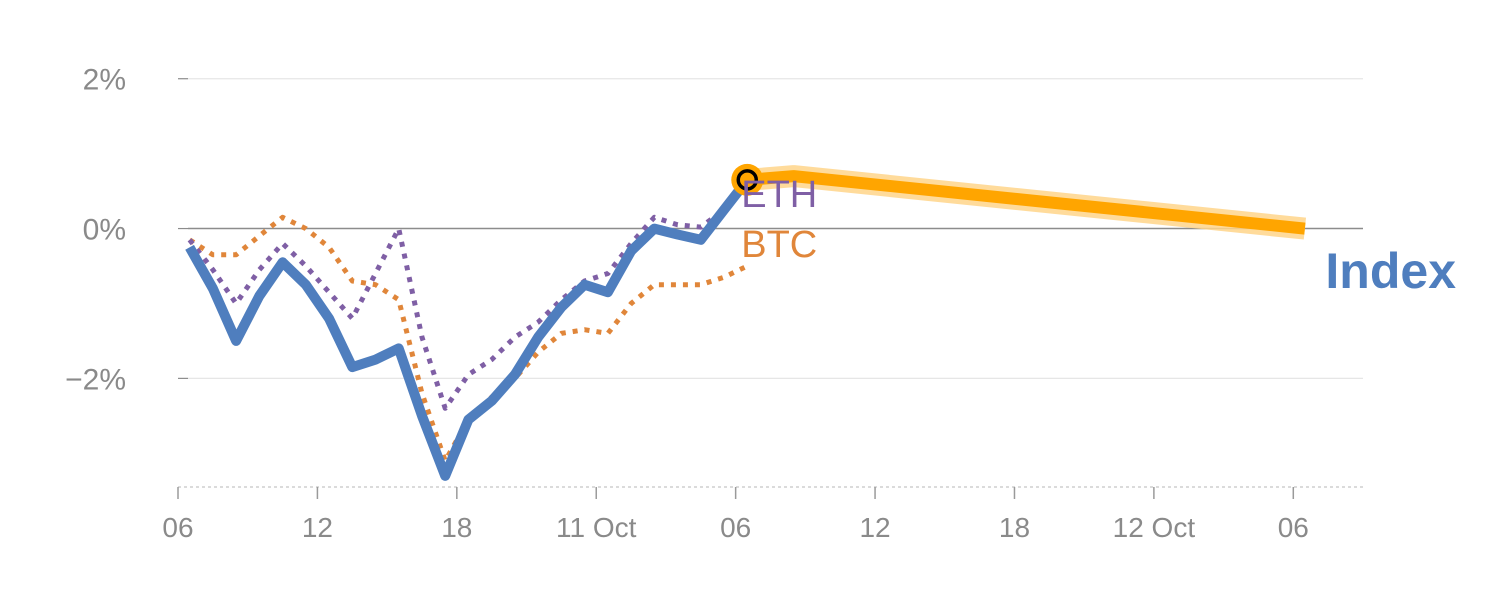 Image resolution: width=1500 pixels, height=600 pixels. I want to click on label-btc: BTC, so click(779, 245).